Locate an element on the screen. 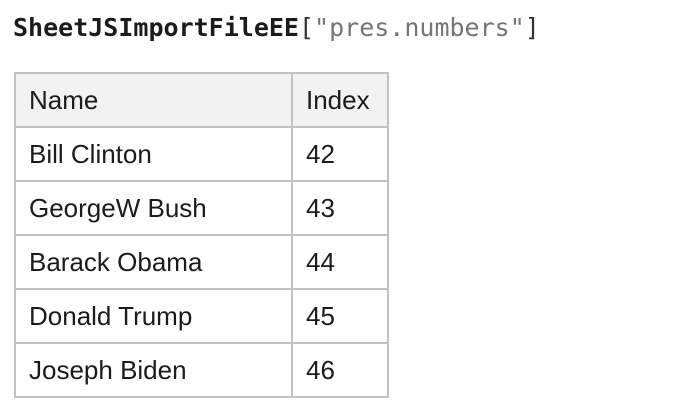  index-cell: 43 is located at coordinates (340, 208).